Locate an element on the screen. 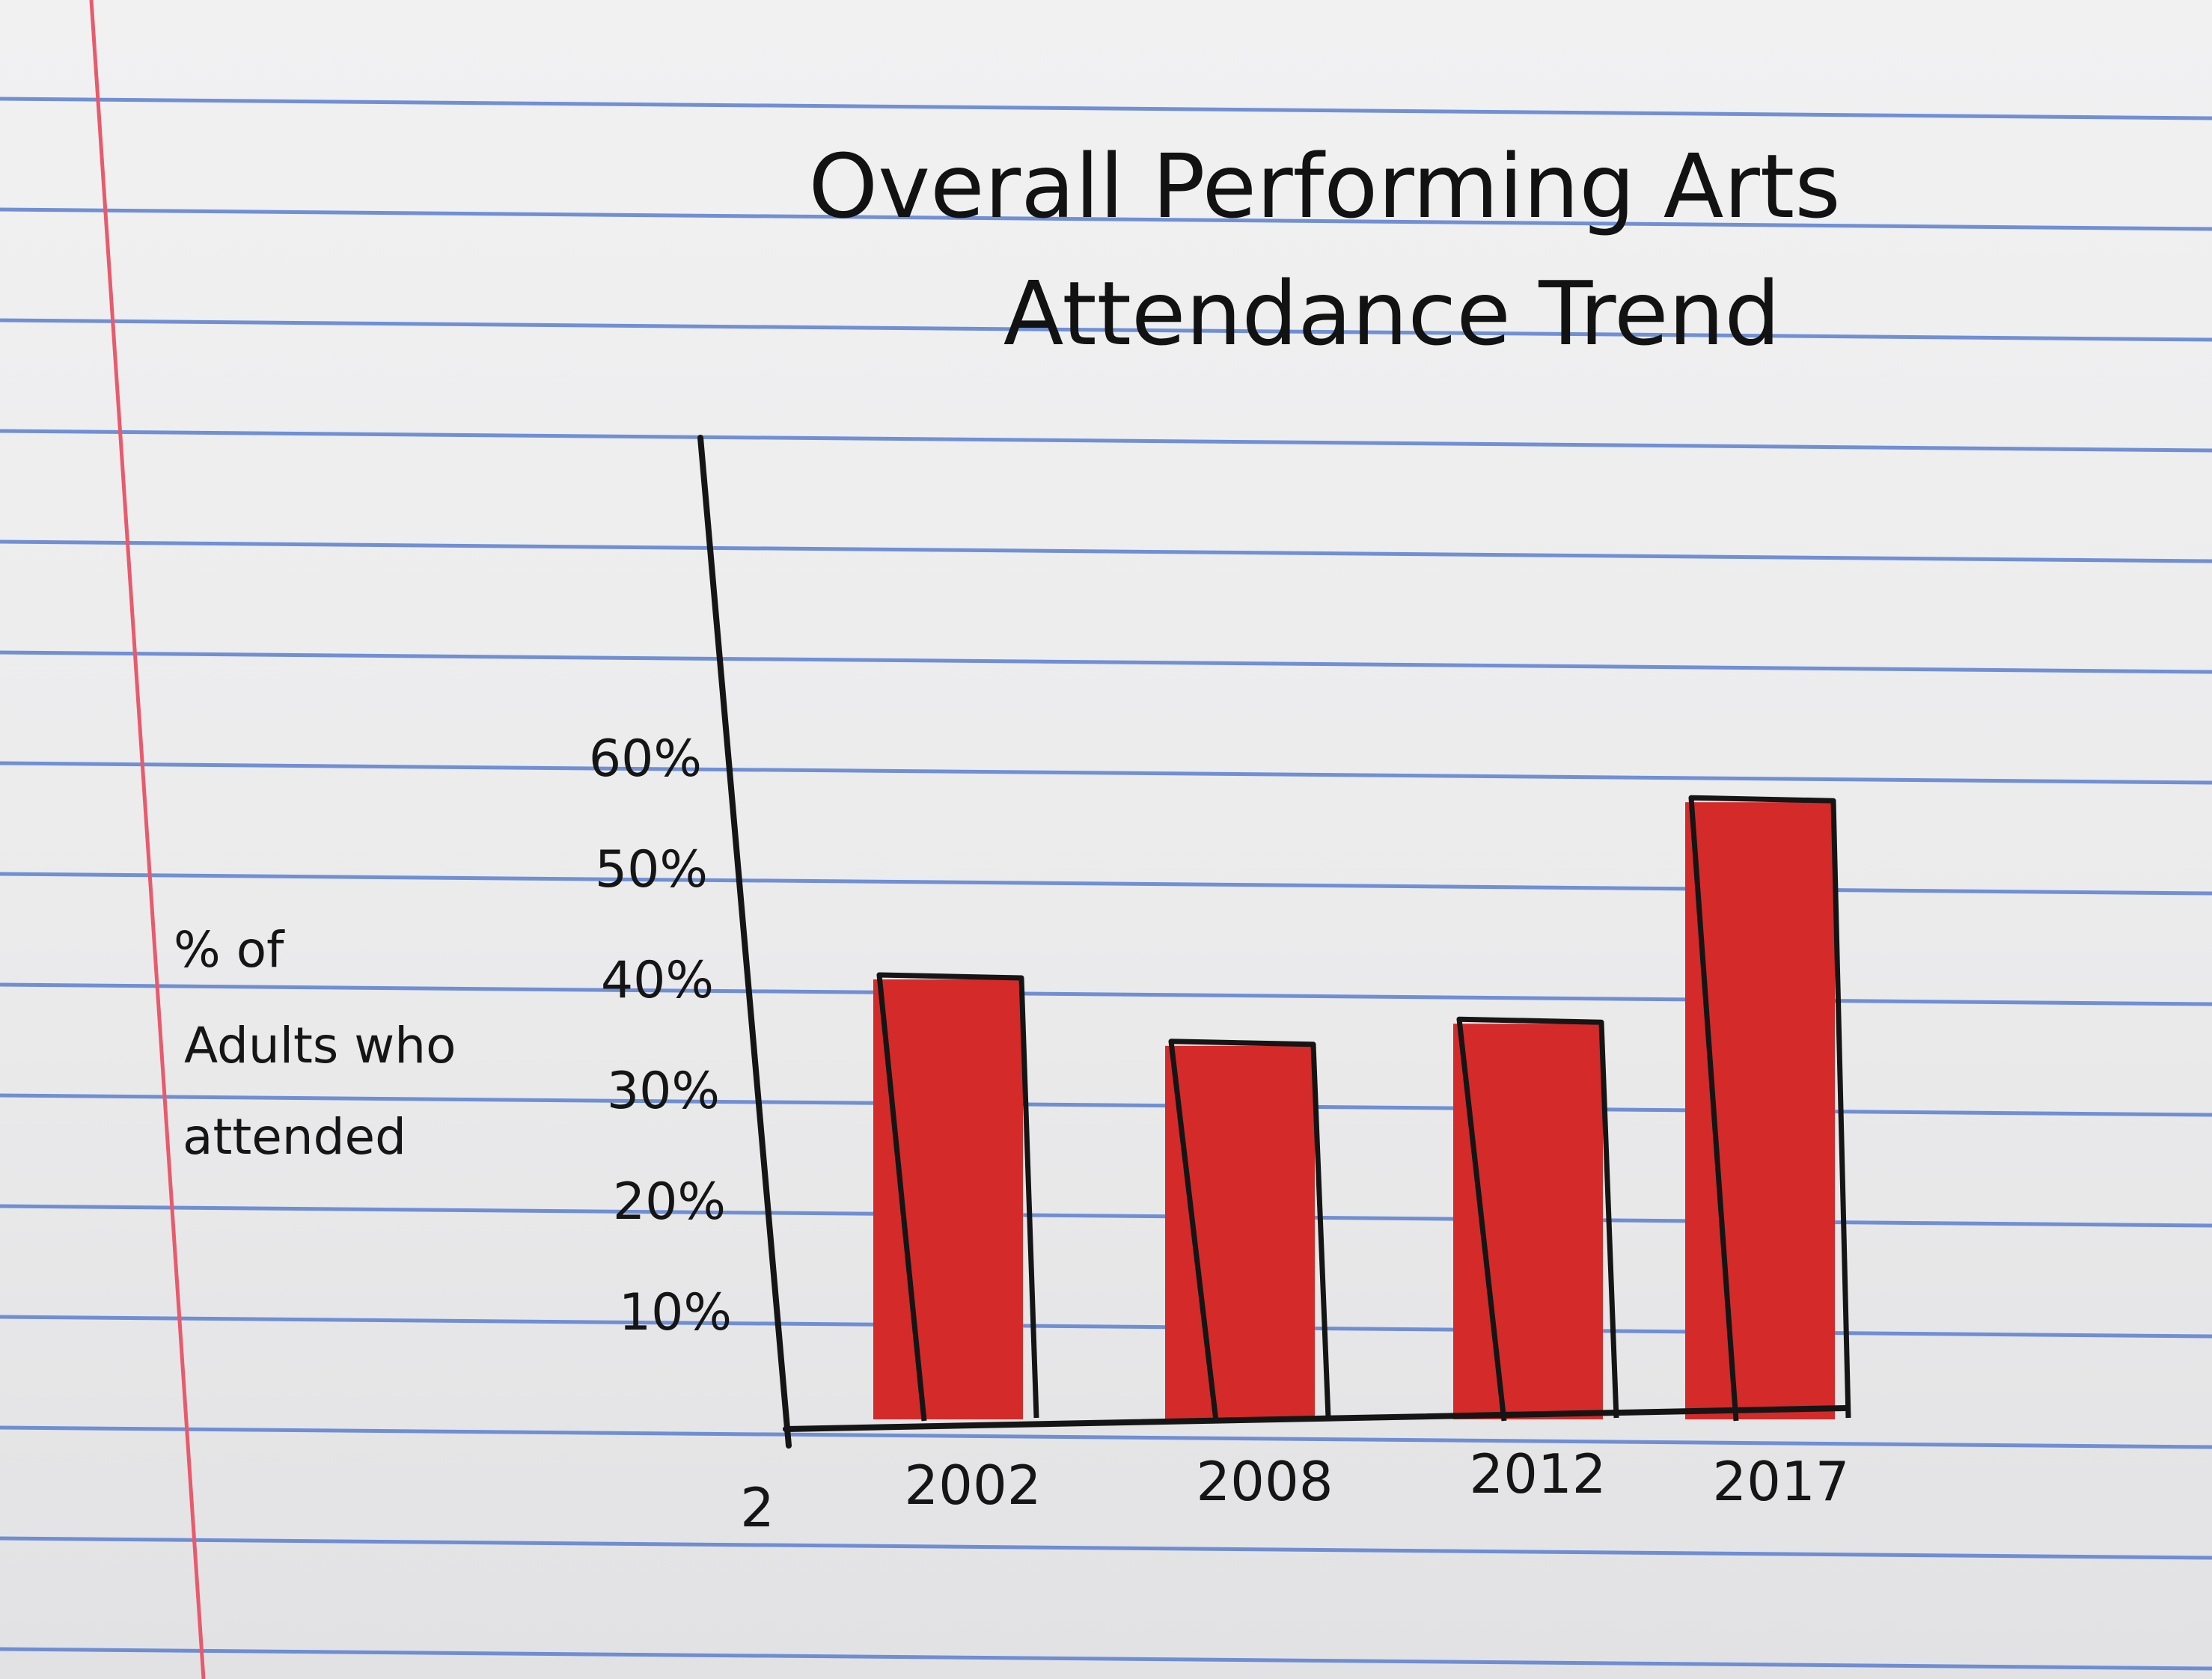 Image resolution: width=2212 pixels, height=1679 pixels. y-tick-labels: 10% 20% 30% 40% 50% 60% is located at coordinates (660, 1036).